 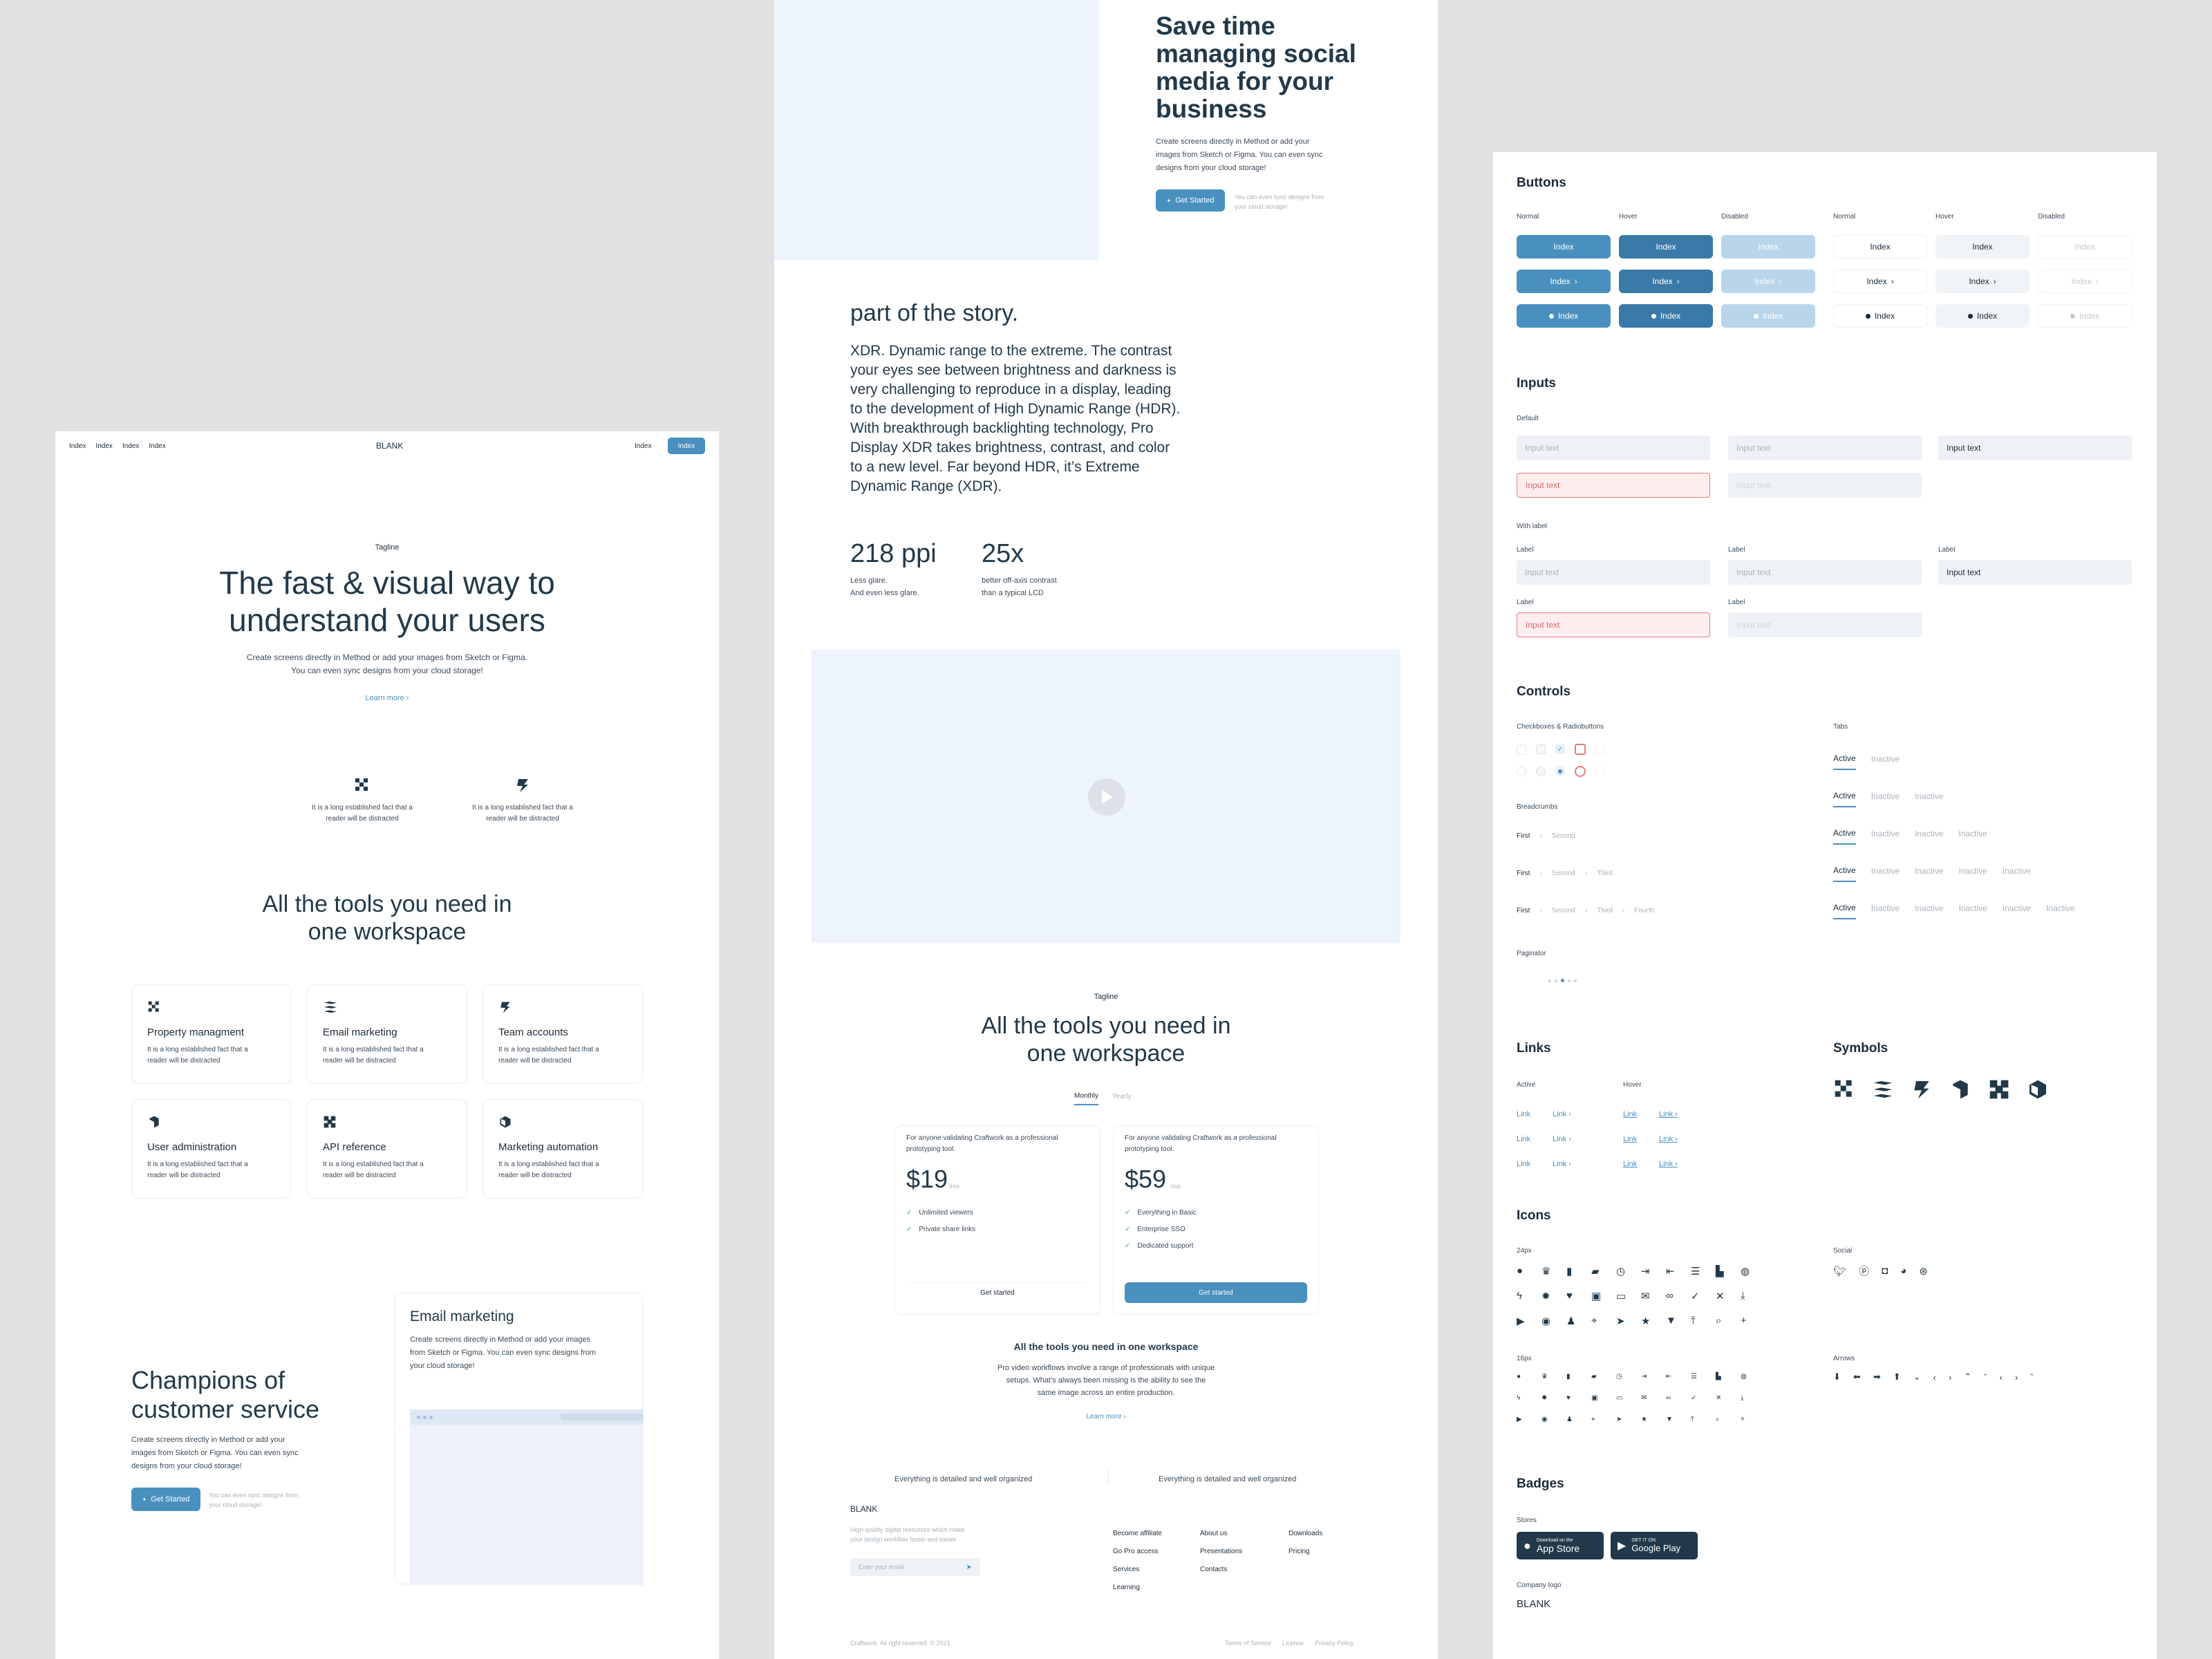 I want to click on legal-link: Terms of Service, so click(x=1248, y=1643).